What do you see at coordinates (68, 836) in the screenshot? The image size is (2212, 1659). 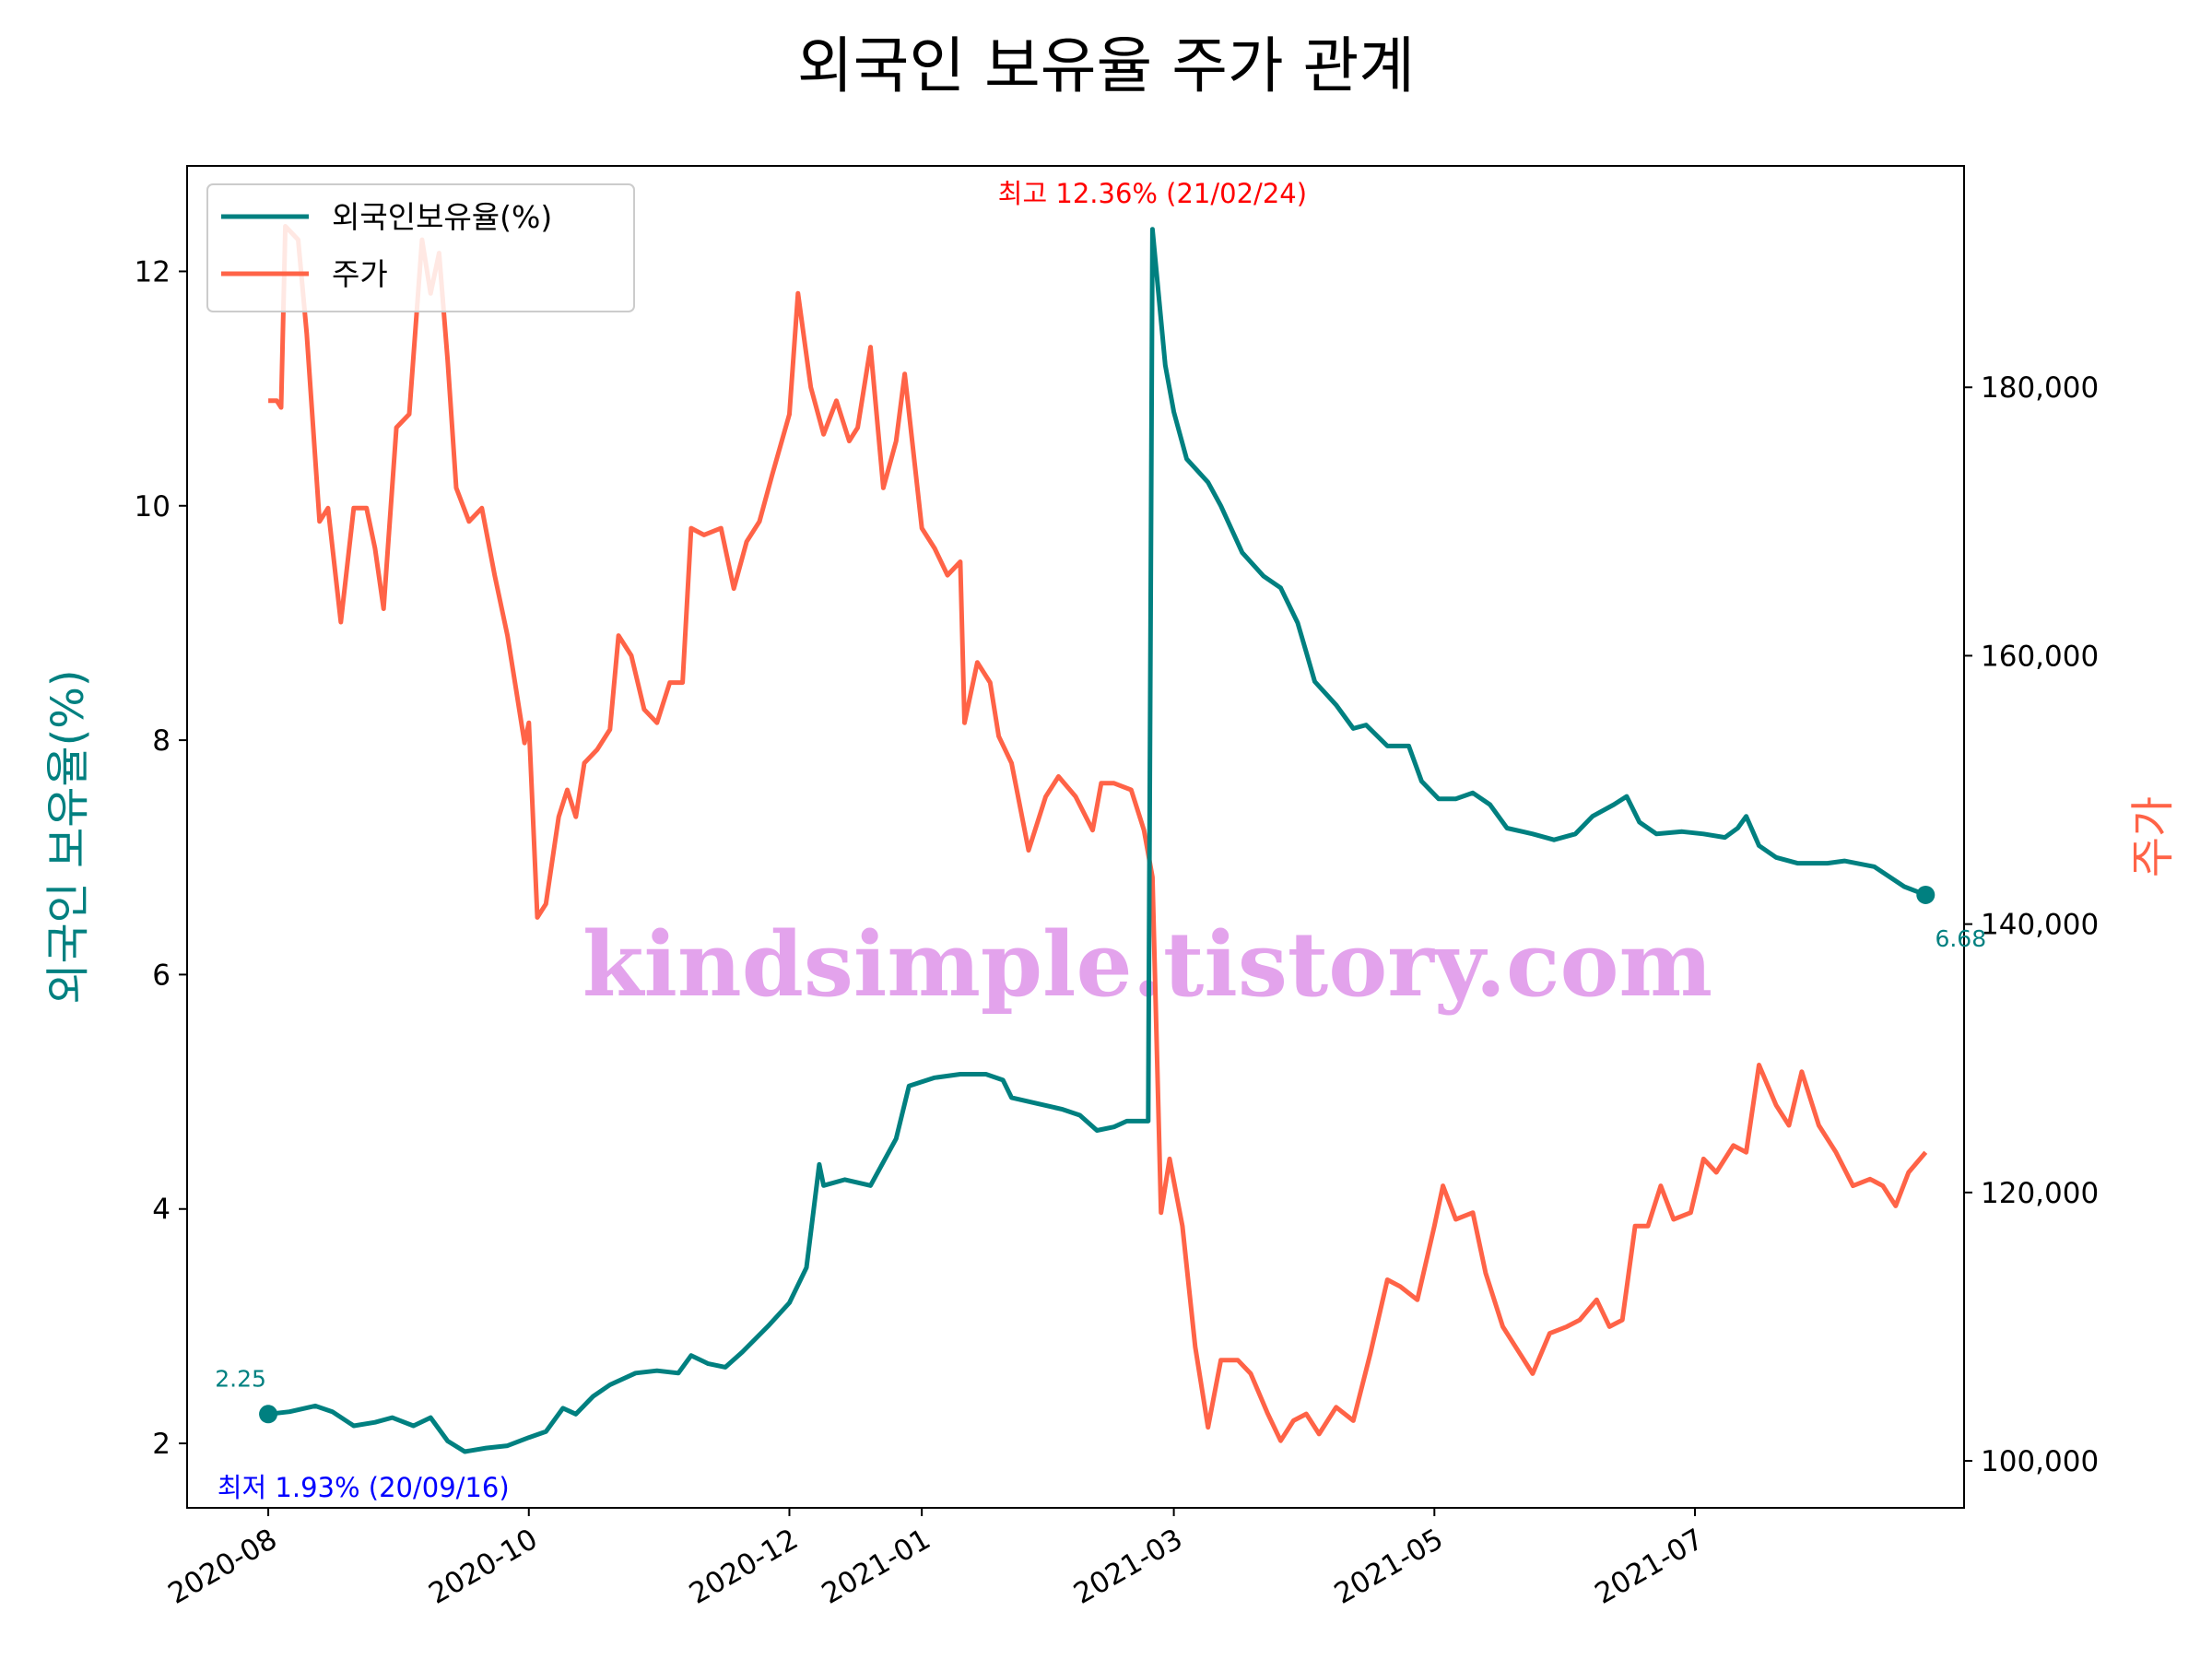 I see `y-axis-left-label: 외국인 보유율(%)` at bounding box center [68, 836].